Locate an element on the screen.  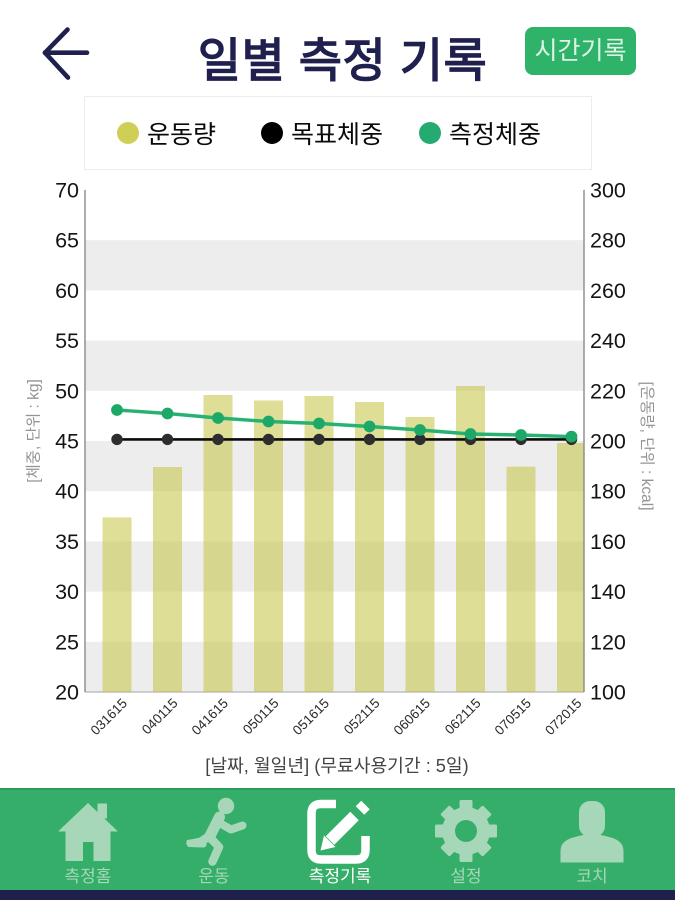
svg-text: 40 is located at coordinates (67, 492).